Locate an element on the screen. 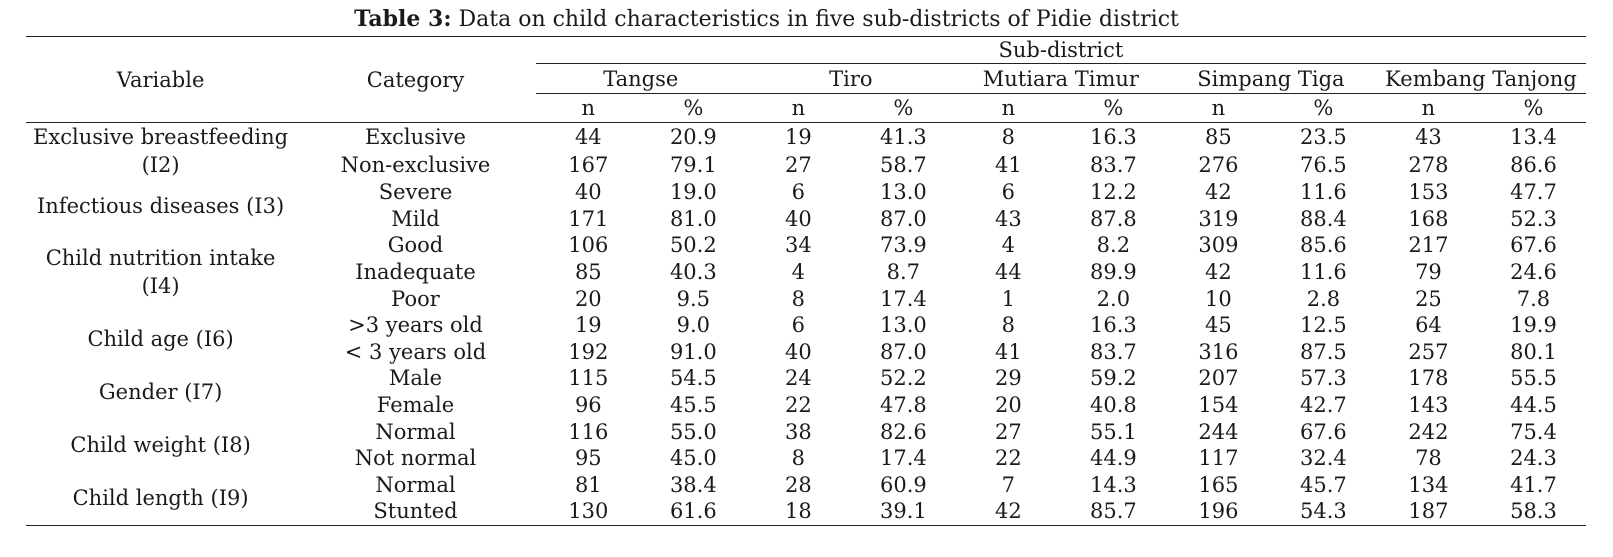 The image size is (1613, 557). count-cell: 43 is located at coordinates (1428, 137).